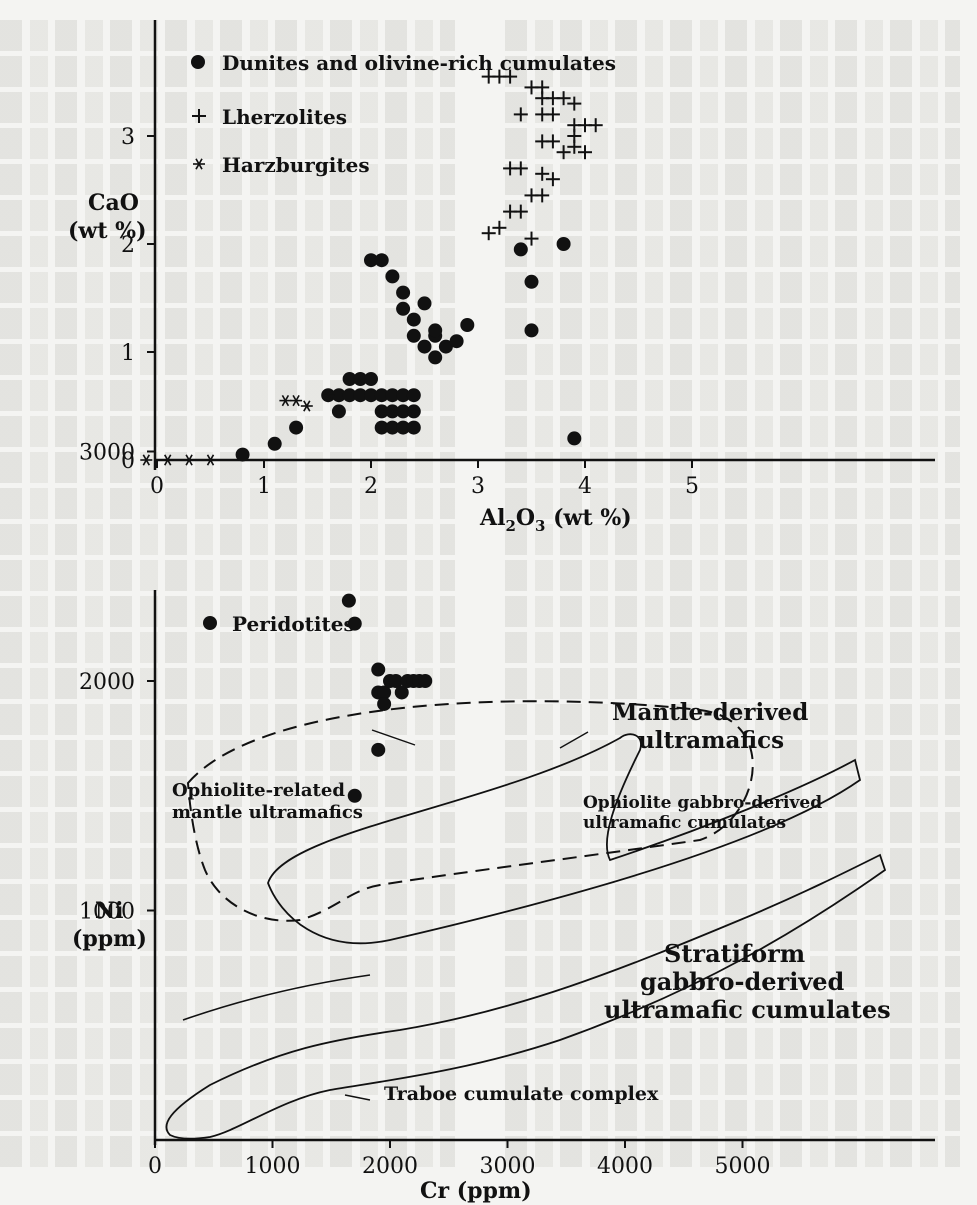  Describe the element at coordinates (743, 1166) in the screenshot. I see `bottom-x-tick-label: 5000` at that location.